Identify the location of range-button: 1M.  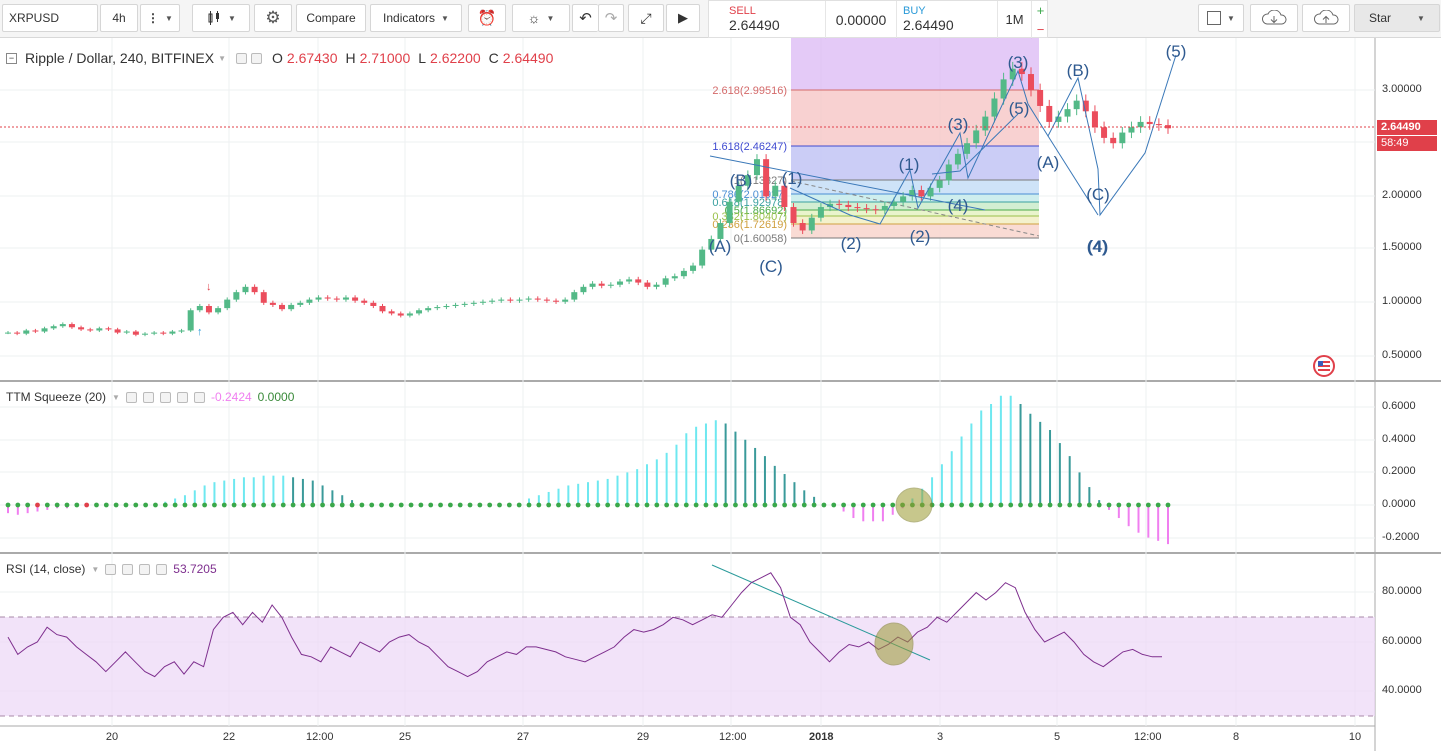
(1014, 20).